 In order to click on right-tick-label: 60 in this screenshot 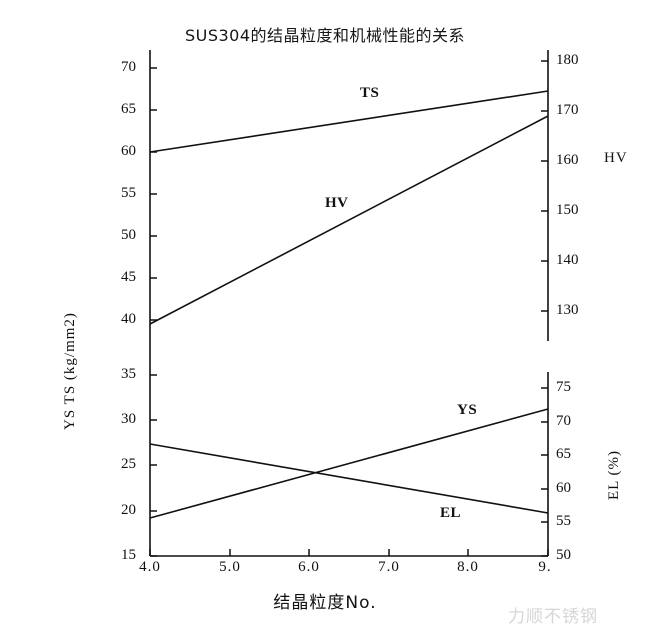, I will do `click(563, 488)`.